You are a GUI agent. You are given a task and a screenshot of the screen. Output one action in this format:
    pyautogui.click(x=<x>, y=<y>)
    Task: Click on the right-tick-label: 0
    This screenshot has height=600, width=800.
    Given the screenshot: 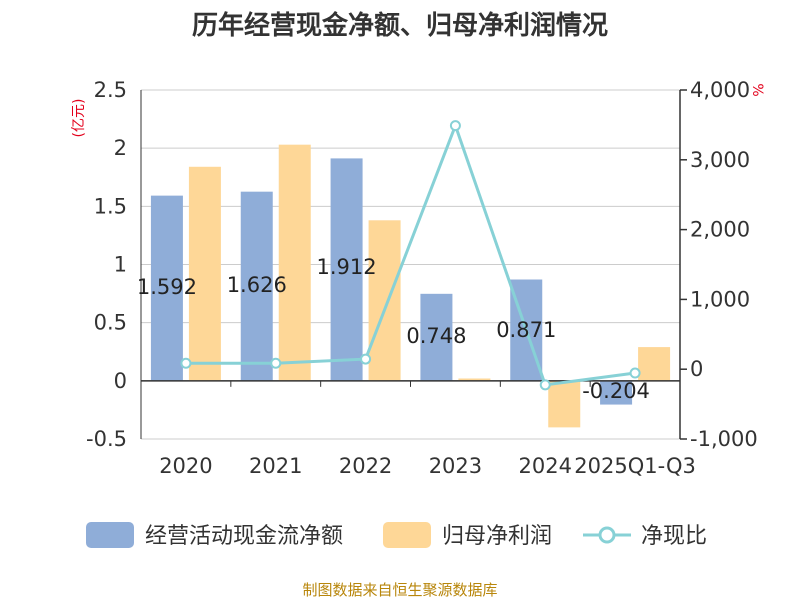 What is the action you would take?
    pyautogui.click(x=696, y=369)
    